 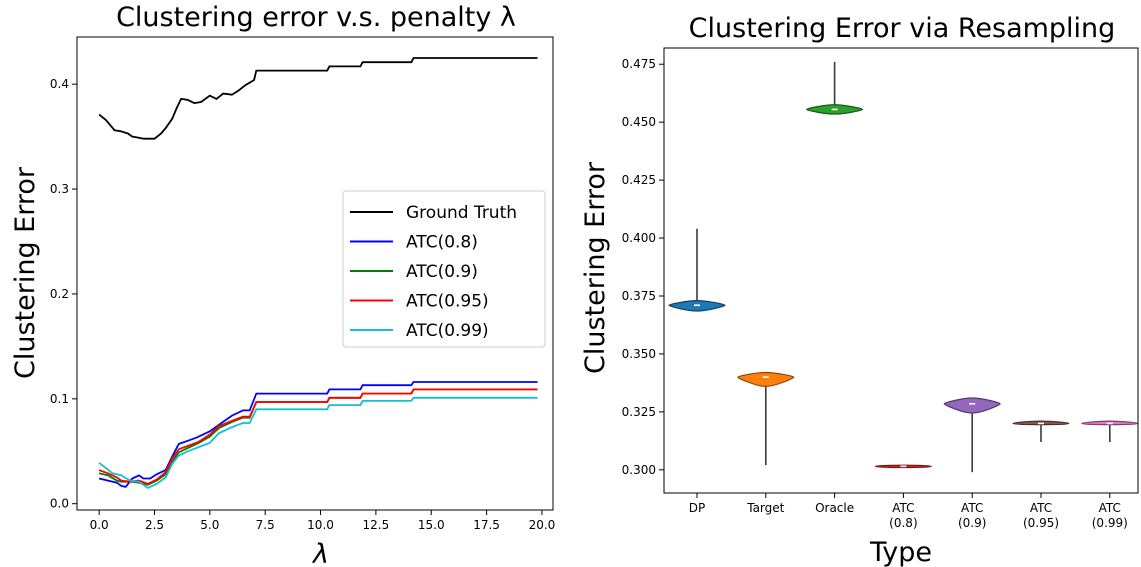 I want to click on legend-label-atc-0-8: ATC(0.8), so click(x=442, y=243).